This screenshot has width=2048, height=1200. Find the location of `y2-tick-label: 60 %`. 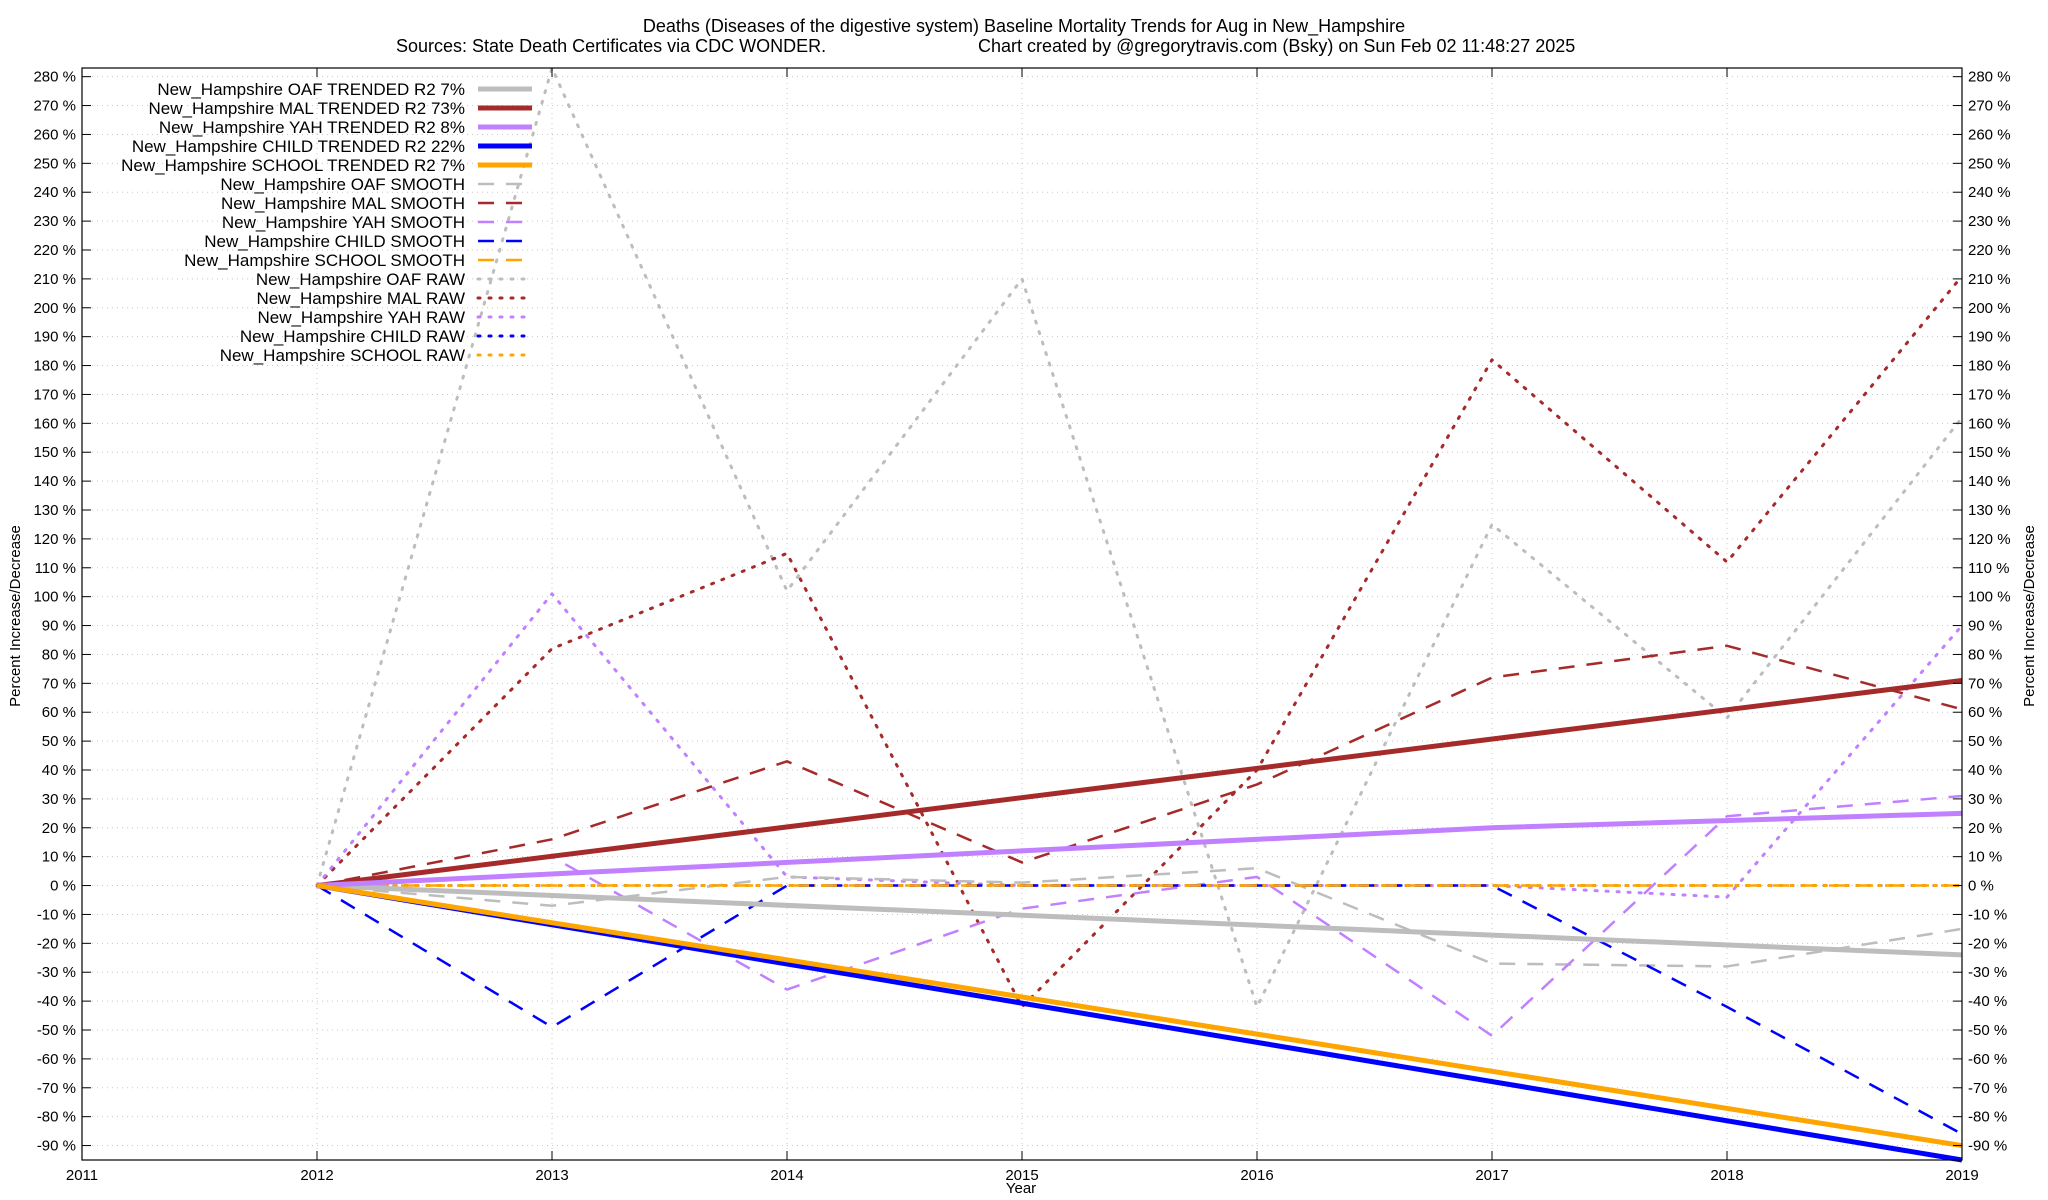

y2-tick-label: 60 % is located at coordinates (1985, 712).